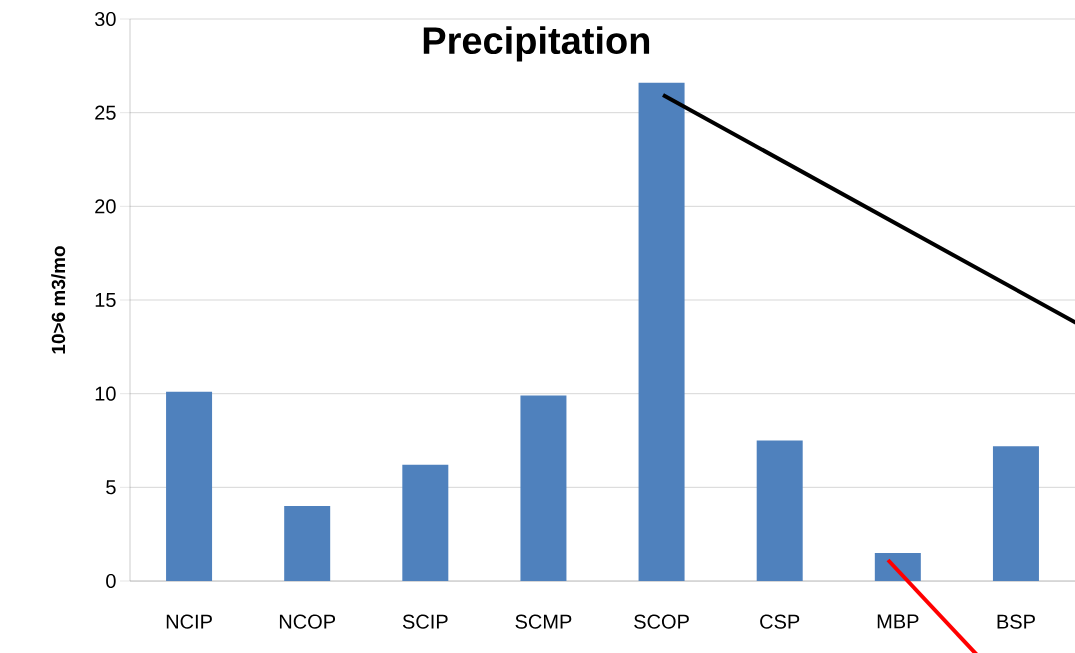 Image resolution: width=1075 pixels, height=653 pixels. Describe the element at coordinates (1016, 621) in the screenshot. I see `x-tick-label: BSP` at that location.